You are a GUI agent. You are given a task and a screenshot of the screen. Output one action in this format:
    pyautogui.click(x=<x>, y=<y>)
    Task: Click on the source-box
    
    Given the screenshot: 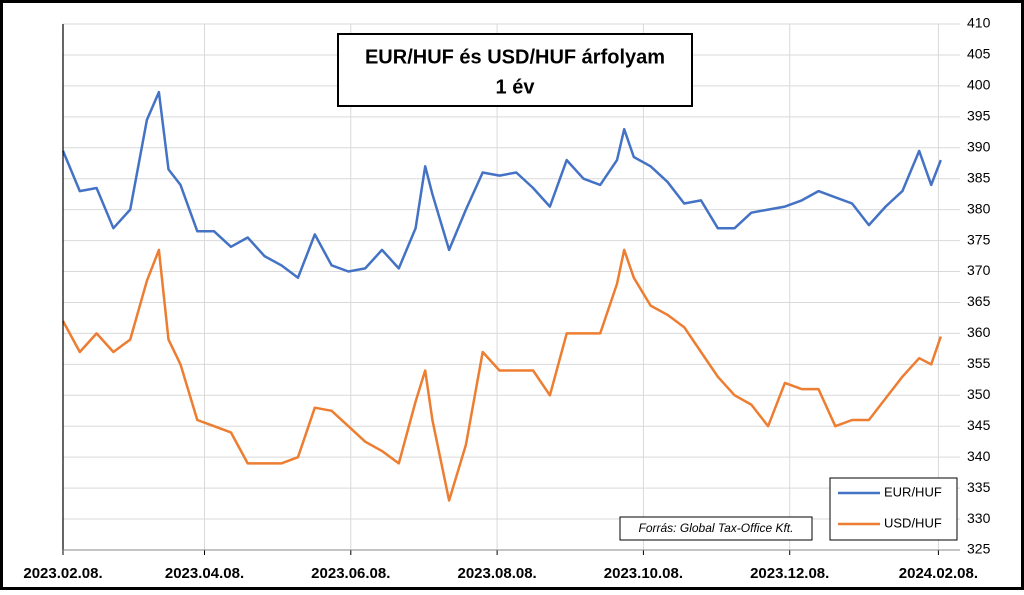 What is the action you would take?
    pyautogui.click(x=716, y=528)
    